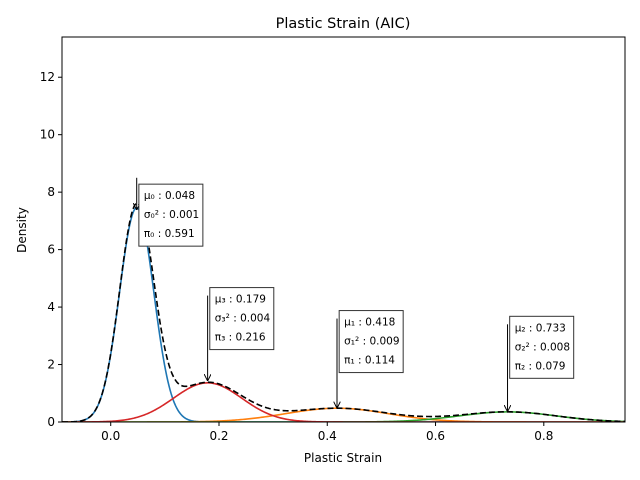 The height and width of the screenshot is (480, 640). I want to click on annotation-text-2: π₂ : 0.079, so click(540, 366).